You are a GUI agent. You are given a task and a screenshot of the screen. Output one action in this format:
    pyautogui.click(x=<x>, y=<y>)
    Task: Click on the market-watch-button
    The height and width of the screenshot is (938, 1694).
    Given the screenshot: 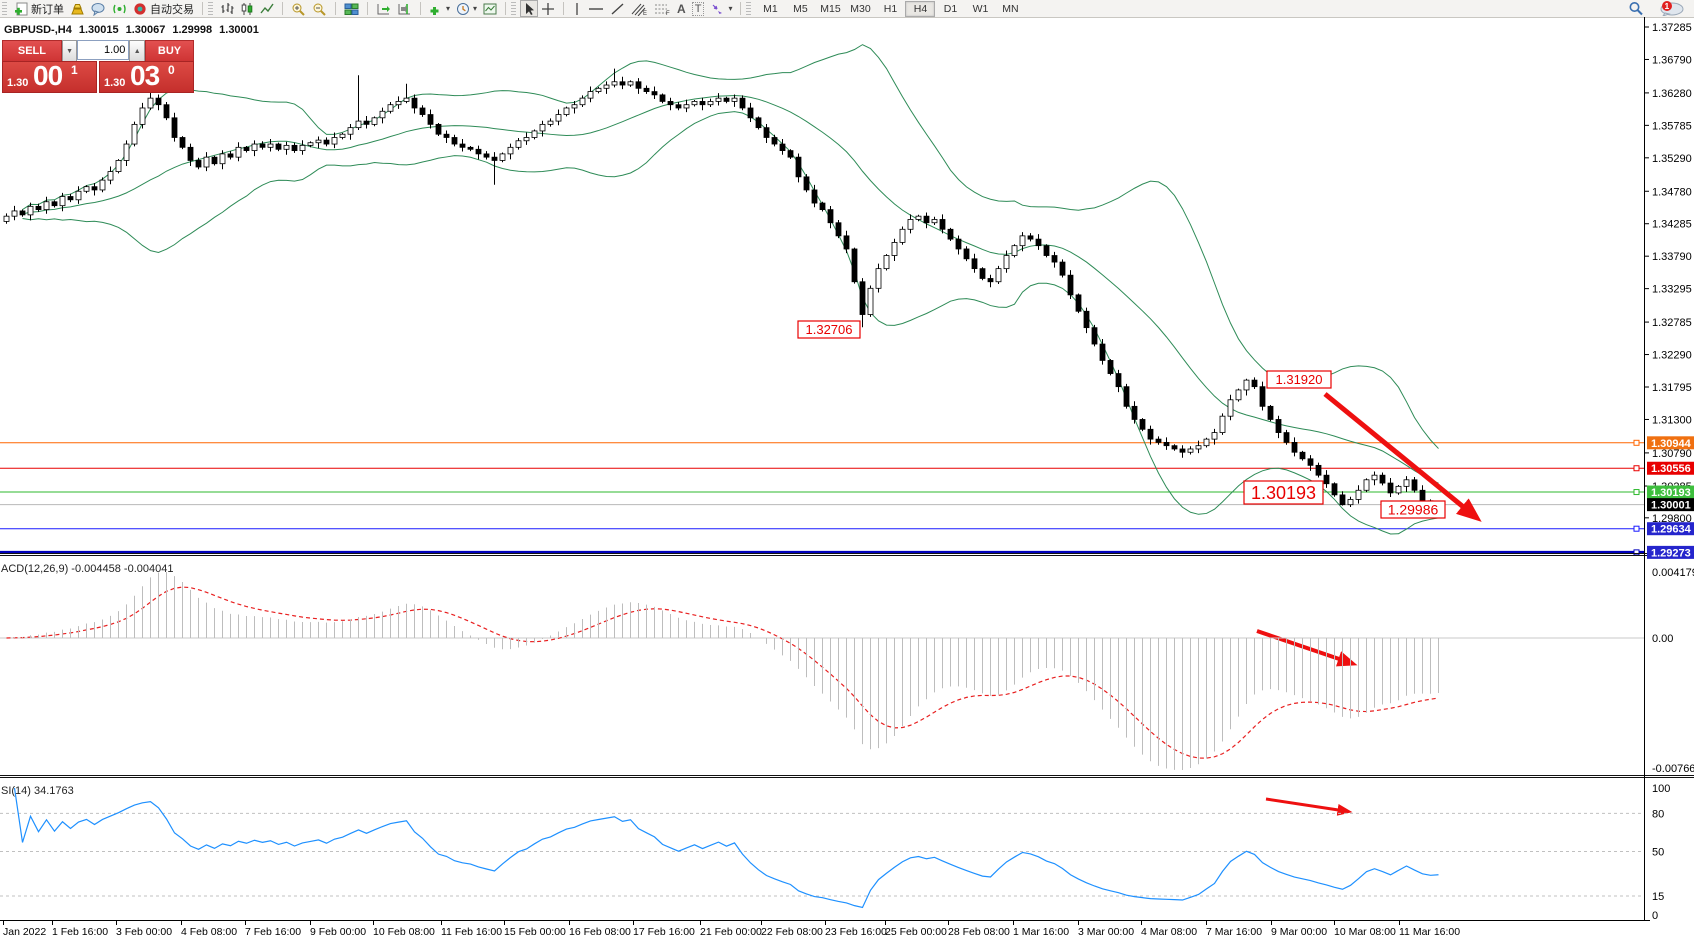 What is the action you would take?
    pyautogui.click(x=77, y=8)
    